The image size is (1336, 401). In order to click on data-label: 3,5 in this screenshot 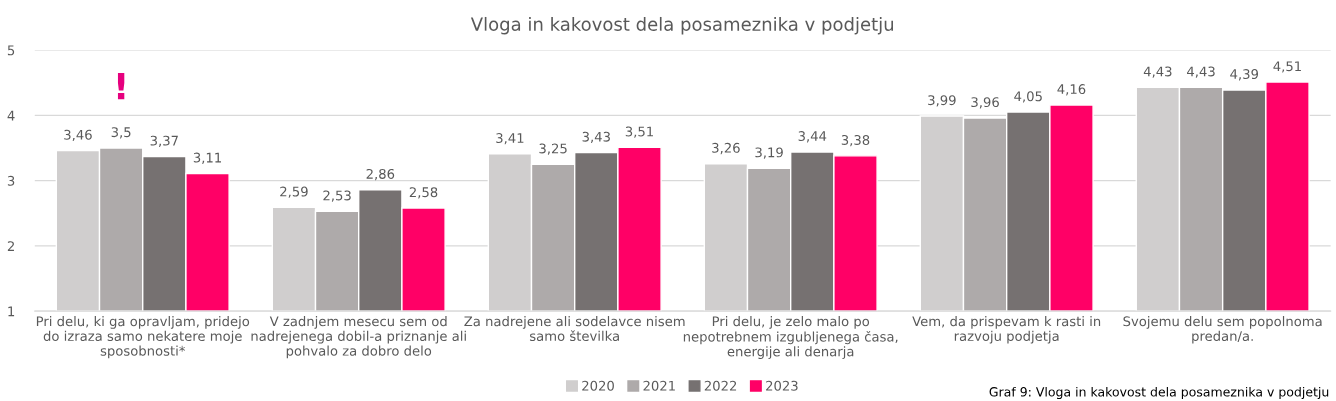, I will do `click(121, 133)`.